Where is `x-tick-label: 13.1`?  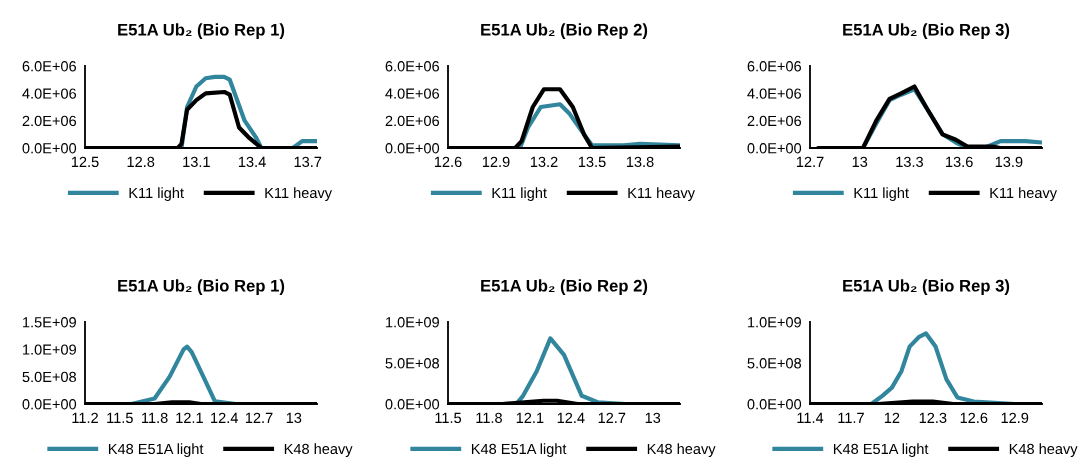 x-tick-label: 13.1 is located at coordinates (196, 162).